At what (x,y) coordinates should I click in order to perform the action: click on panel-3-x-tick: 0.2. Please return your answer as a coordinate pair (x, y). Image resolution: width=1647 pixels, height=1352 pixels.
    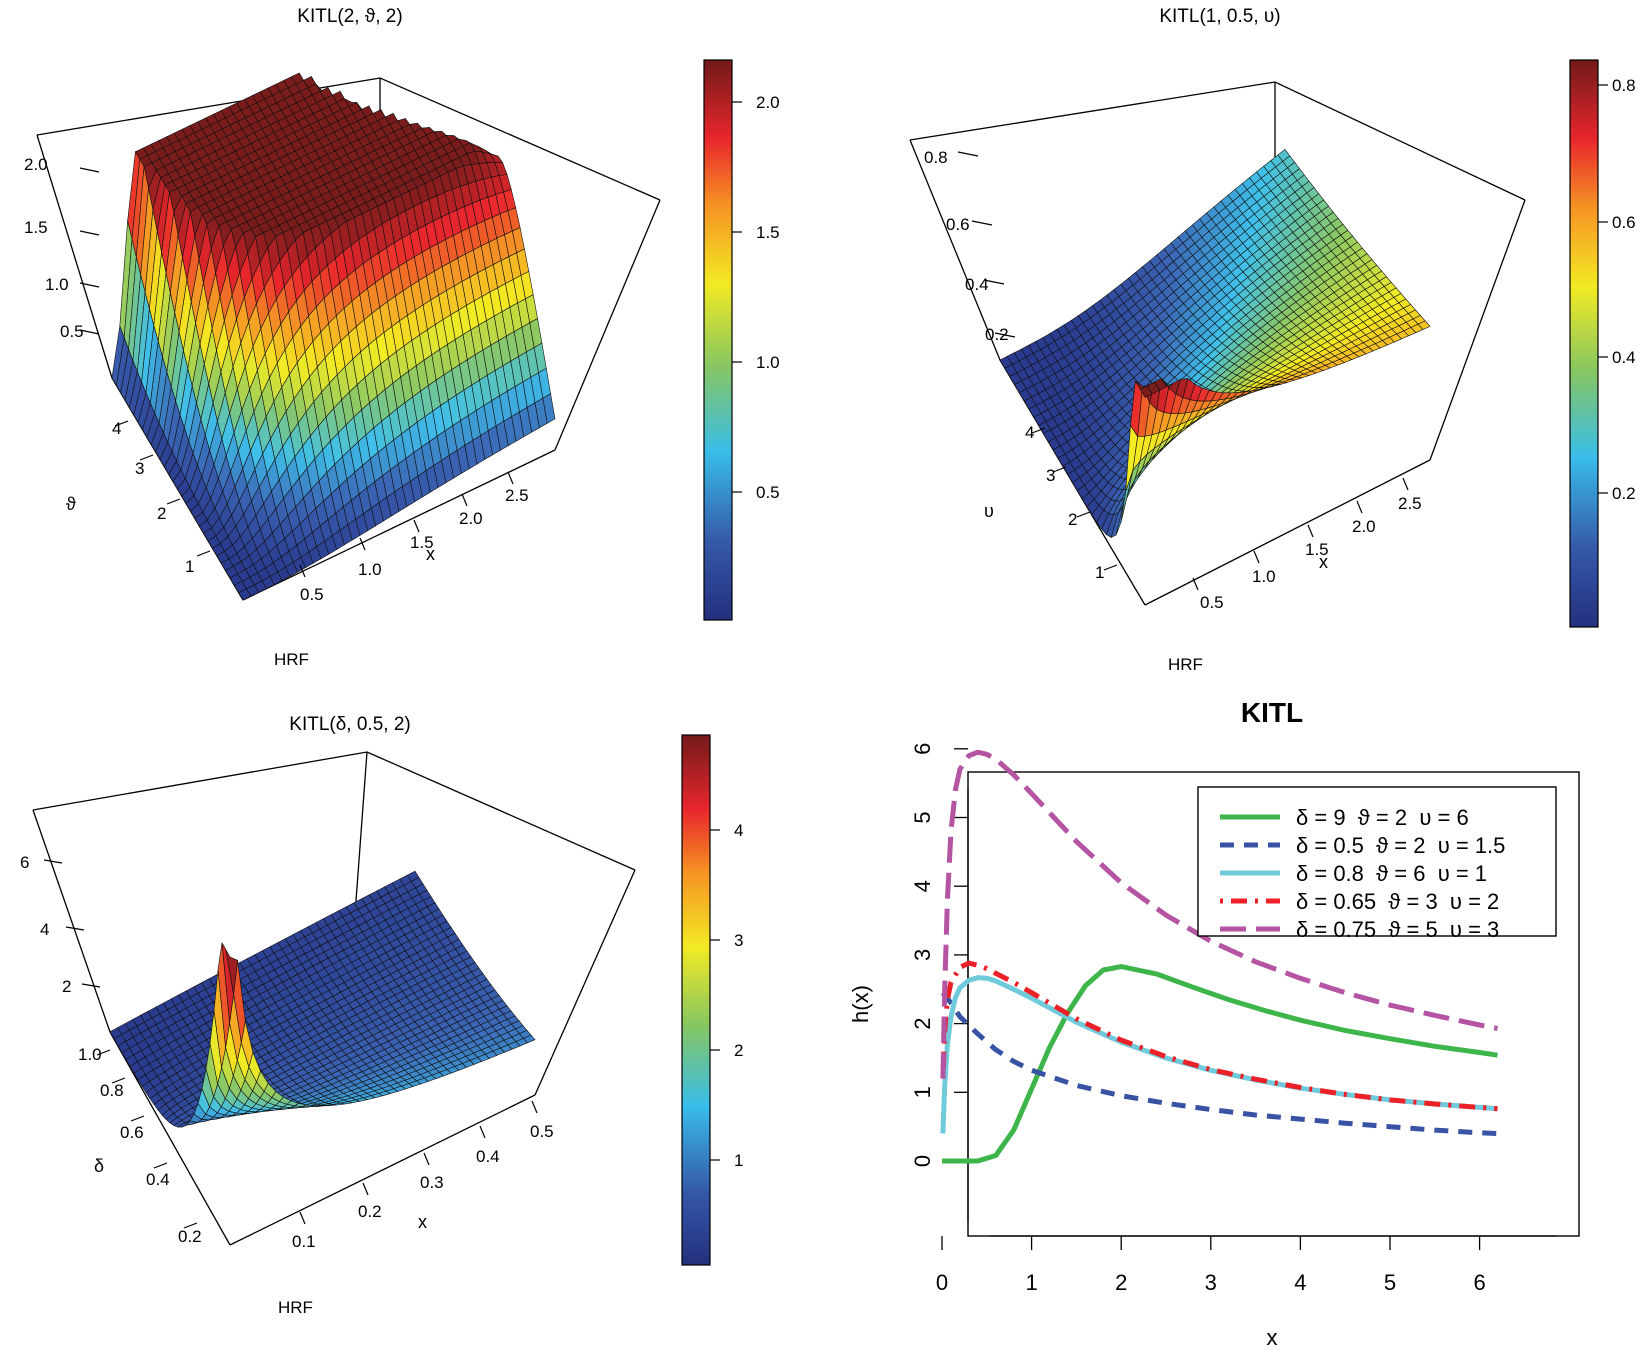
    Looking at the image, I should click on (370, 1211).